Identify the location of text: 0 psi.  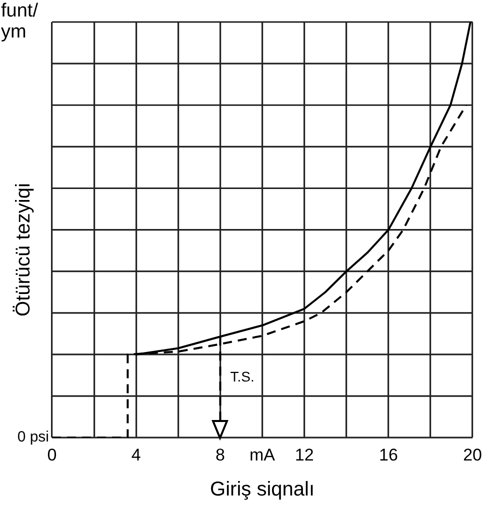
(33, 437).